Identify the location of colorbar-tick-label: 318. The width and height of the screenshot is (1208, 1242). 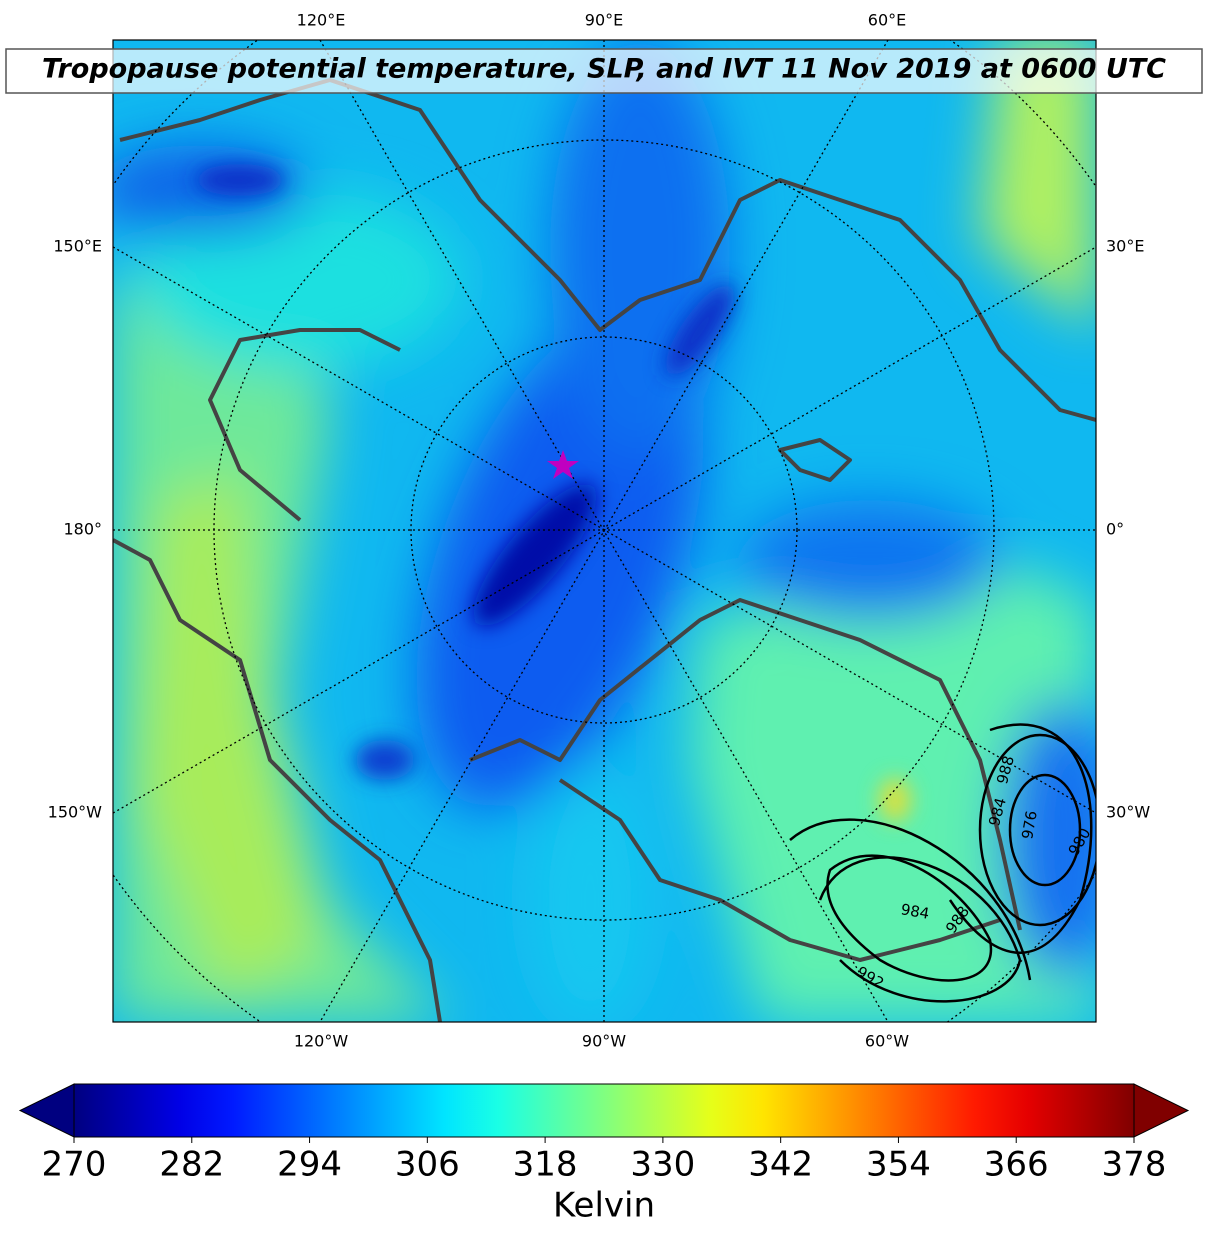
(545, 1165).